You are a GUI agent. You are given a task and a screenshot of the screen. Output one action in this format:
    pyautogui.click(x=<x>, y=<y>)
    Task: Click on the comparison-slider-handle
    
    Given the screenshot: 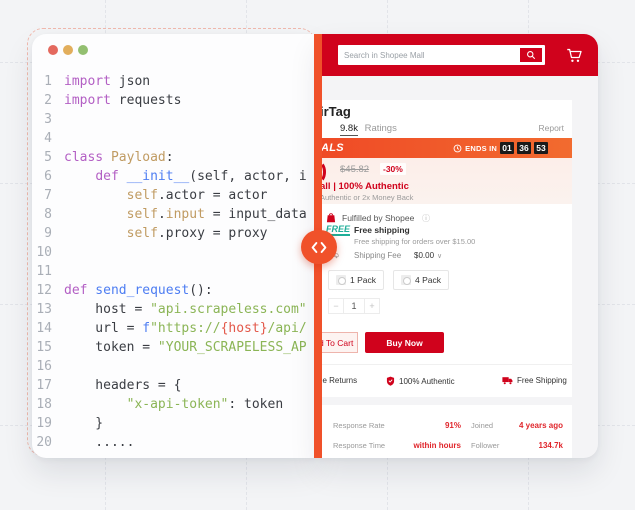 What is the action you would take?
    pyautogui.click(x=319, y=247)
    